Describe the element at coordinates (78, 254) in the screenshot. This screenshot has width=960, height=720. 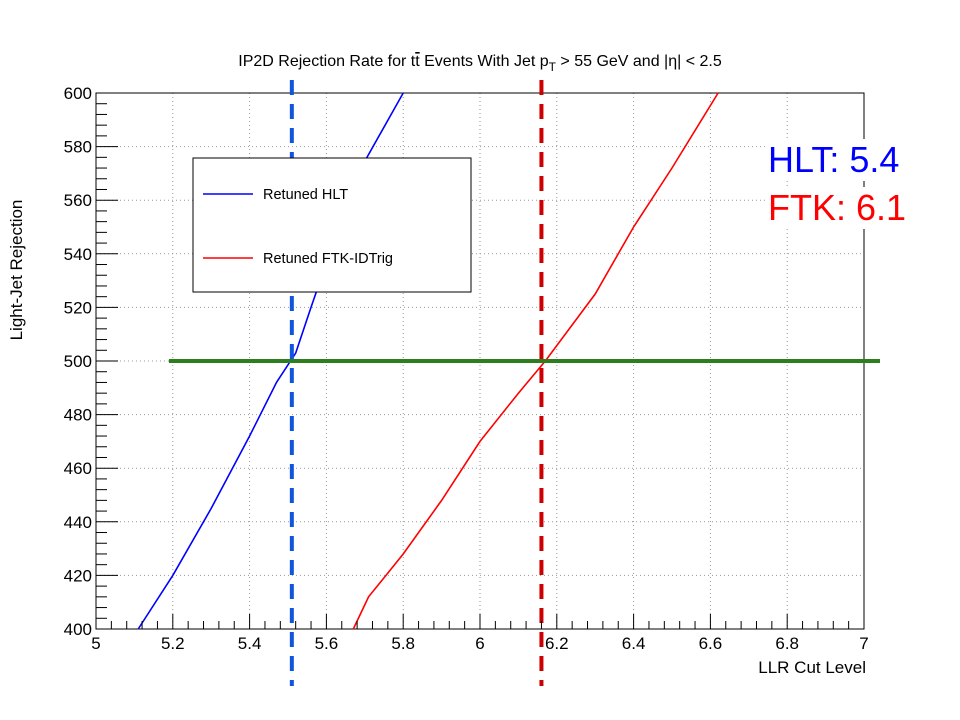
I see `y-tick-label: 540` at that location.